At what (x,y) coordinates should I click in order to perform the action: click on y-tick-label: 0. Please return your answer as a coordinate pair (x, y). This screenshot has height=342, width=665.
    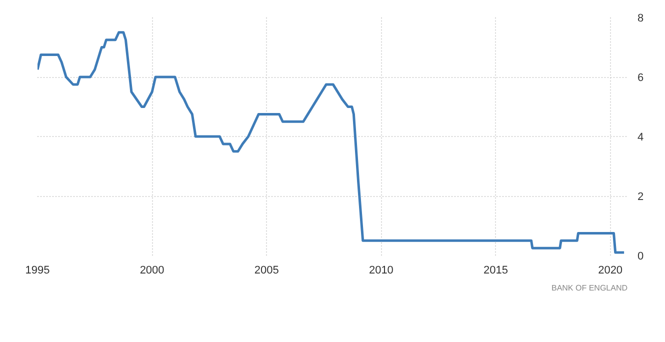
    Looking at the image, I should click on (641, 256).